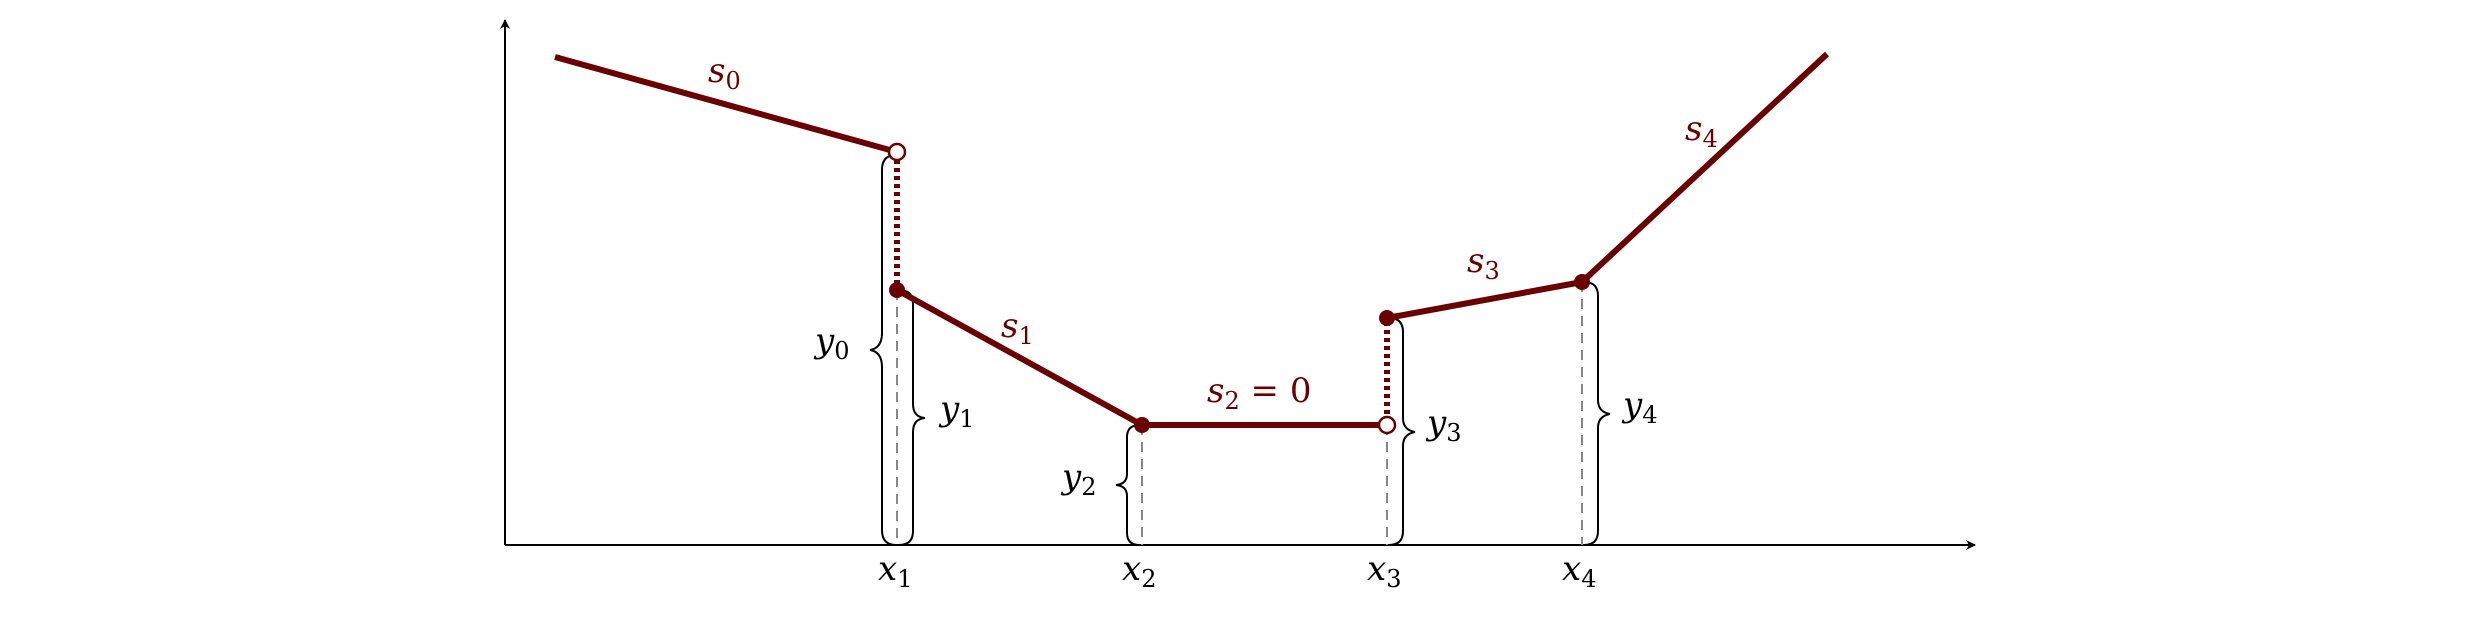  What do you see at coordinates (895, 571) in the screenshot?
I see `label-x1: x1` at bounding box center [895, 571].